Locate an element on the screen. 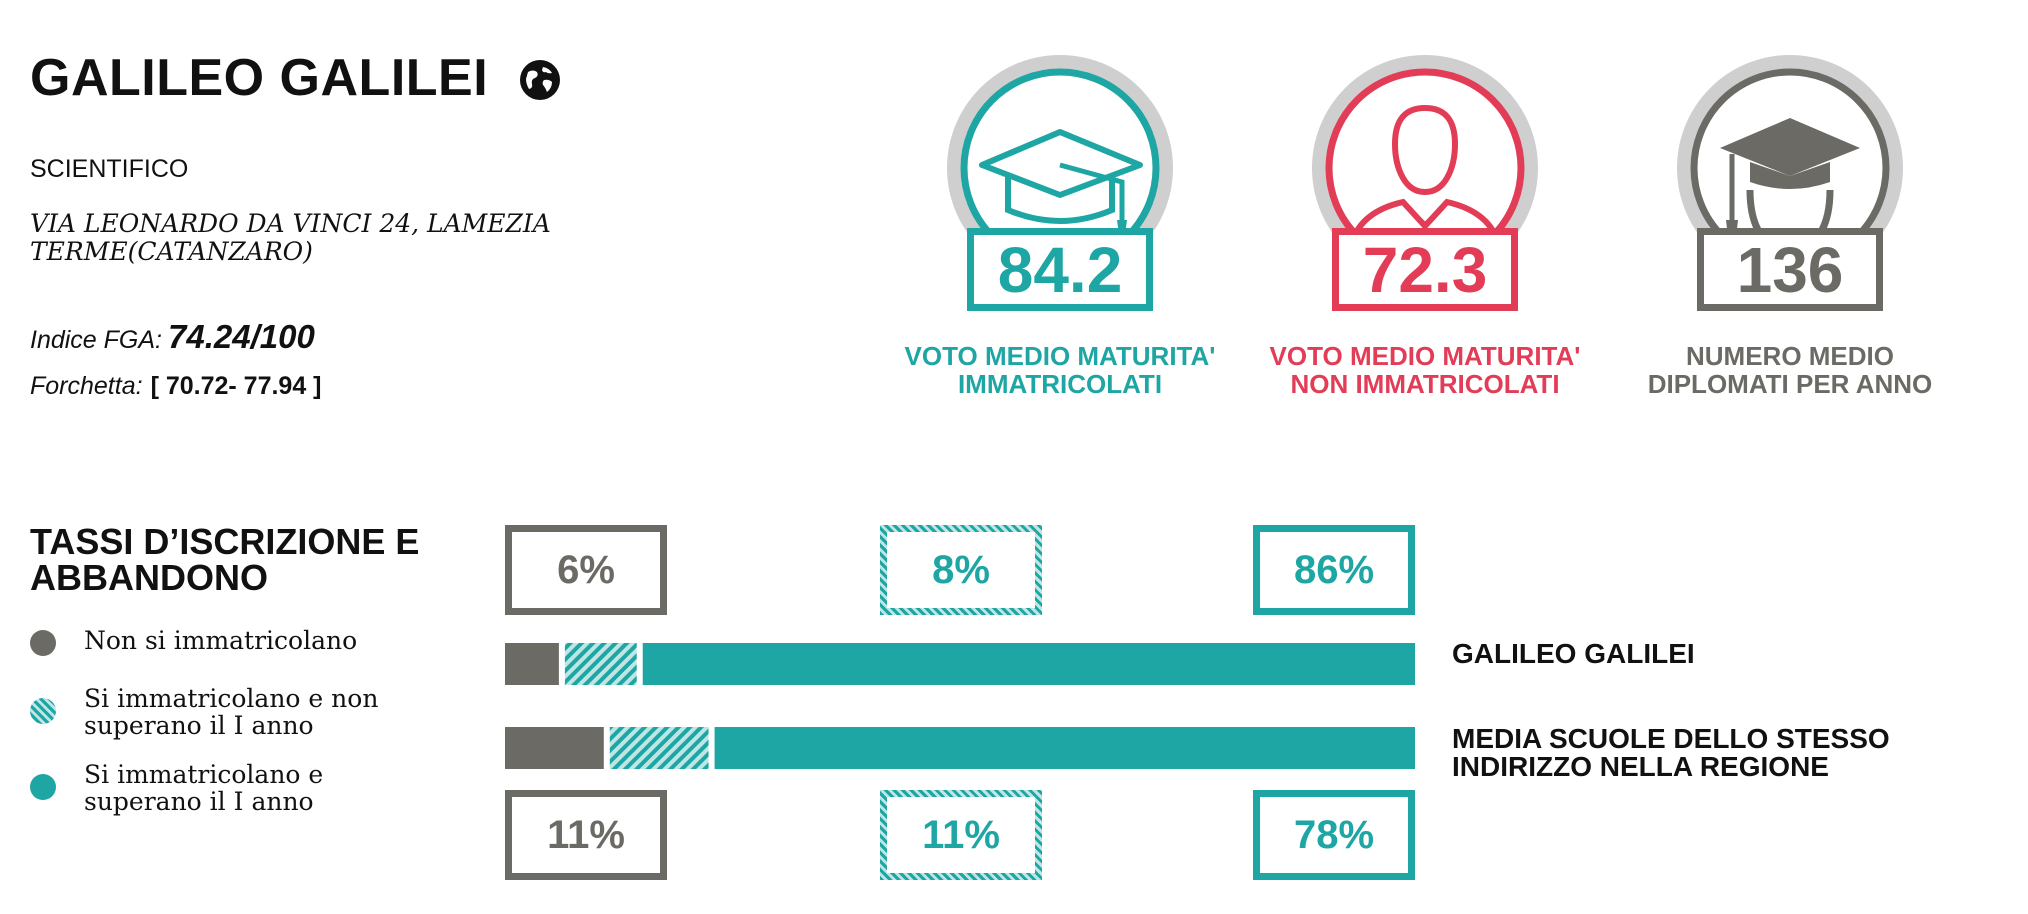 This screenshot has width=2028, height=914. pct-box-school-superano: 86% is located at coordinates (1334, 570).